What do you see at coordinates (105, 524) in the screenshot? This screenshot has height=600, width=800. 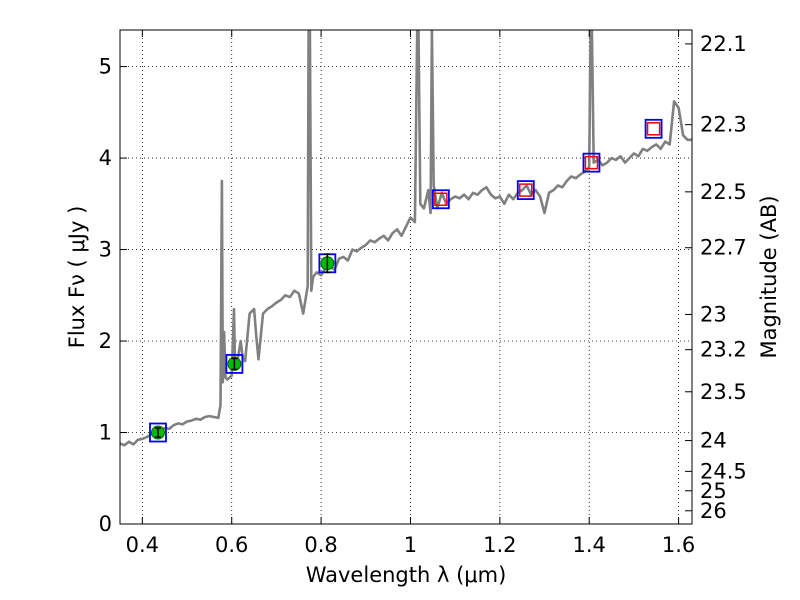 I see `y-tick-label: 0` at bounding box center [105, 524].